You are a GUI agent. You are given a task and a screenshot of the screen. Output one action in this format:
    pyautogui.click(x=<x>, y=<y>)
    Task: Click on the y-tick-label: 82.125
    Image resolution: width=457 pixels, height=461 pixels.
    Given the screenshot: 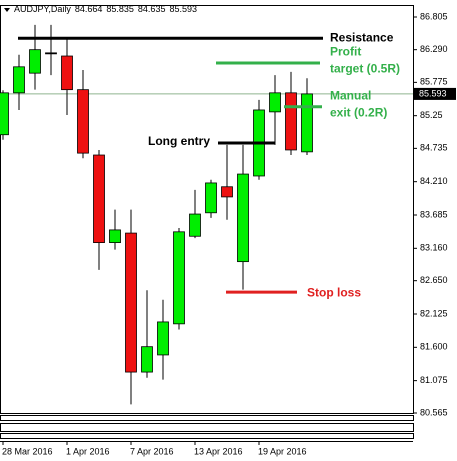 What is the action you would take?
    pyautogui.click(x=434, y=313)
    